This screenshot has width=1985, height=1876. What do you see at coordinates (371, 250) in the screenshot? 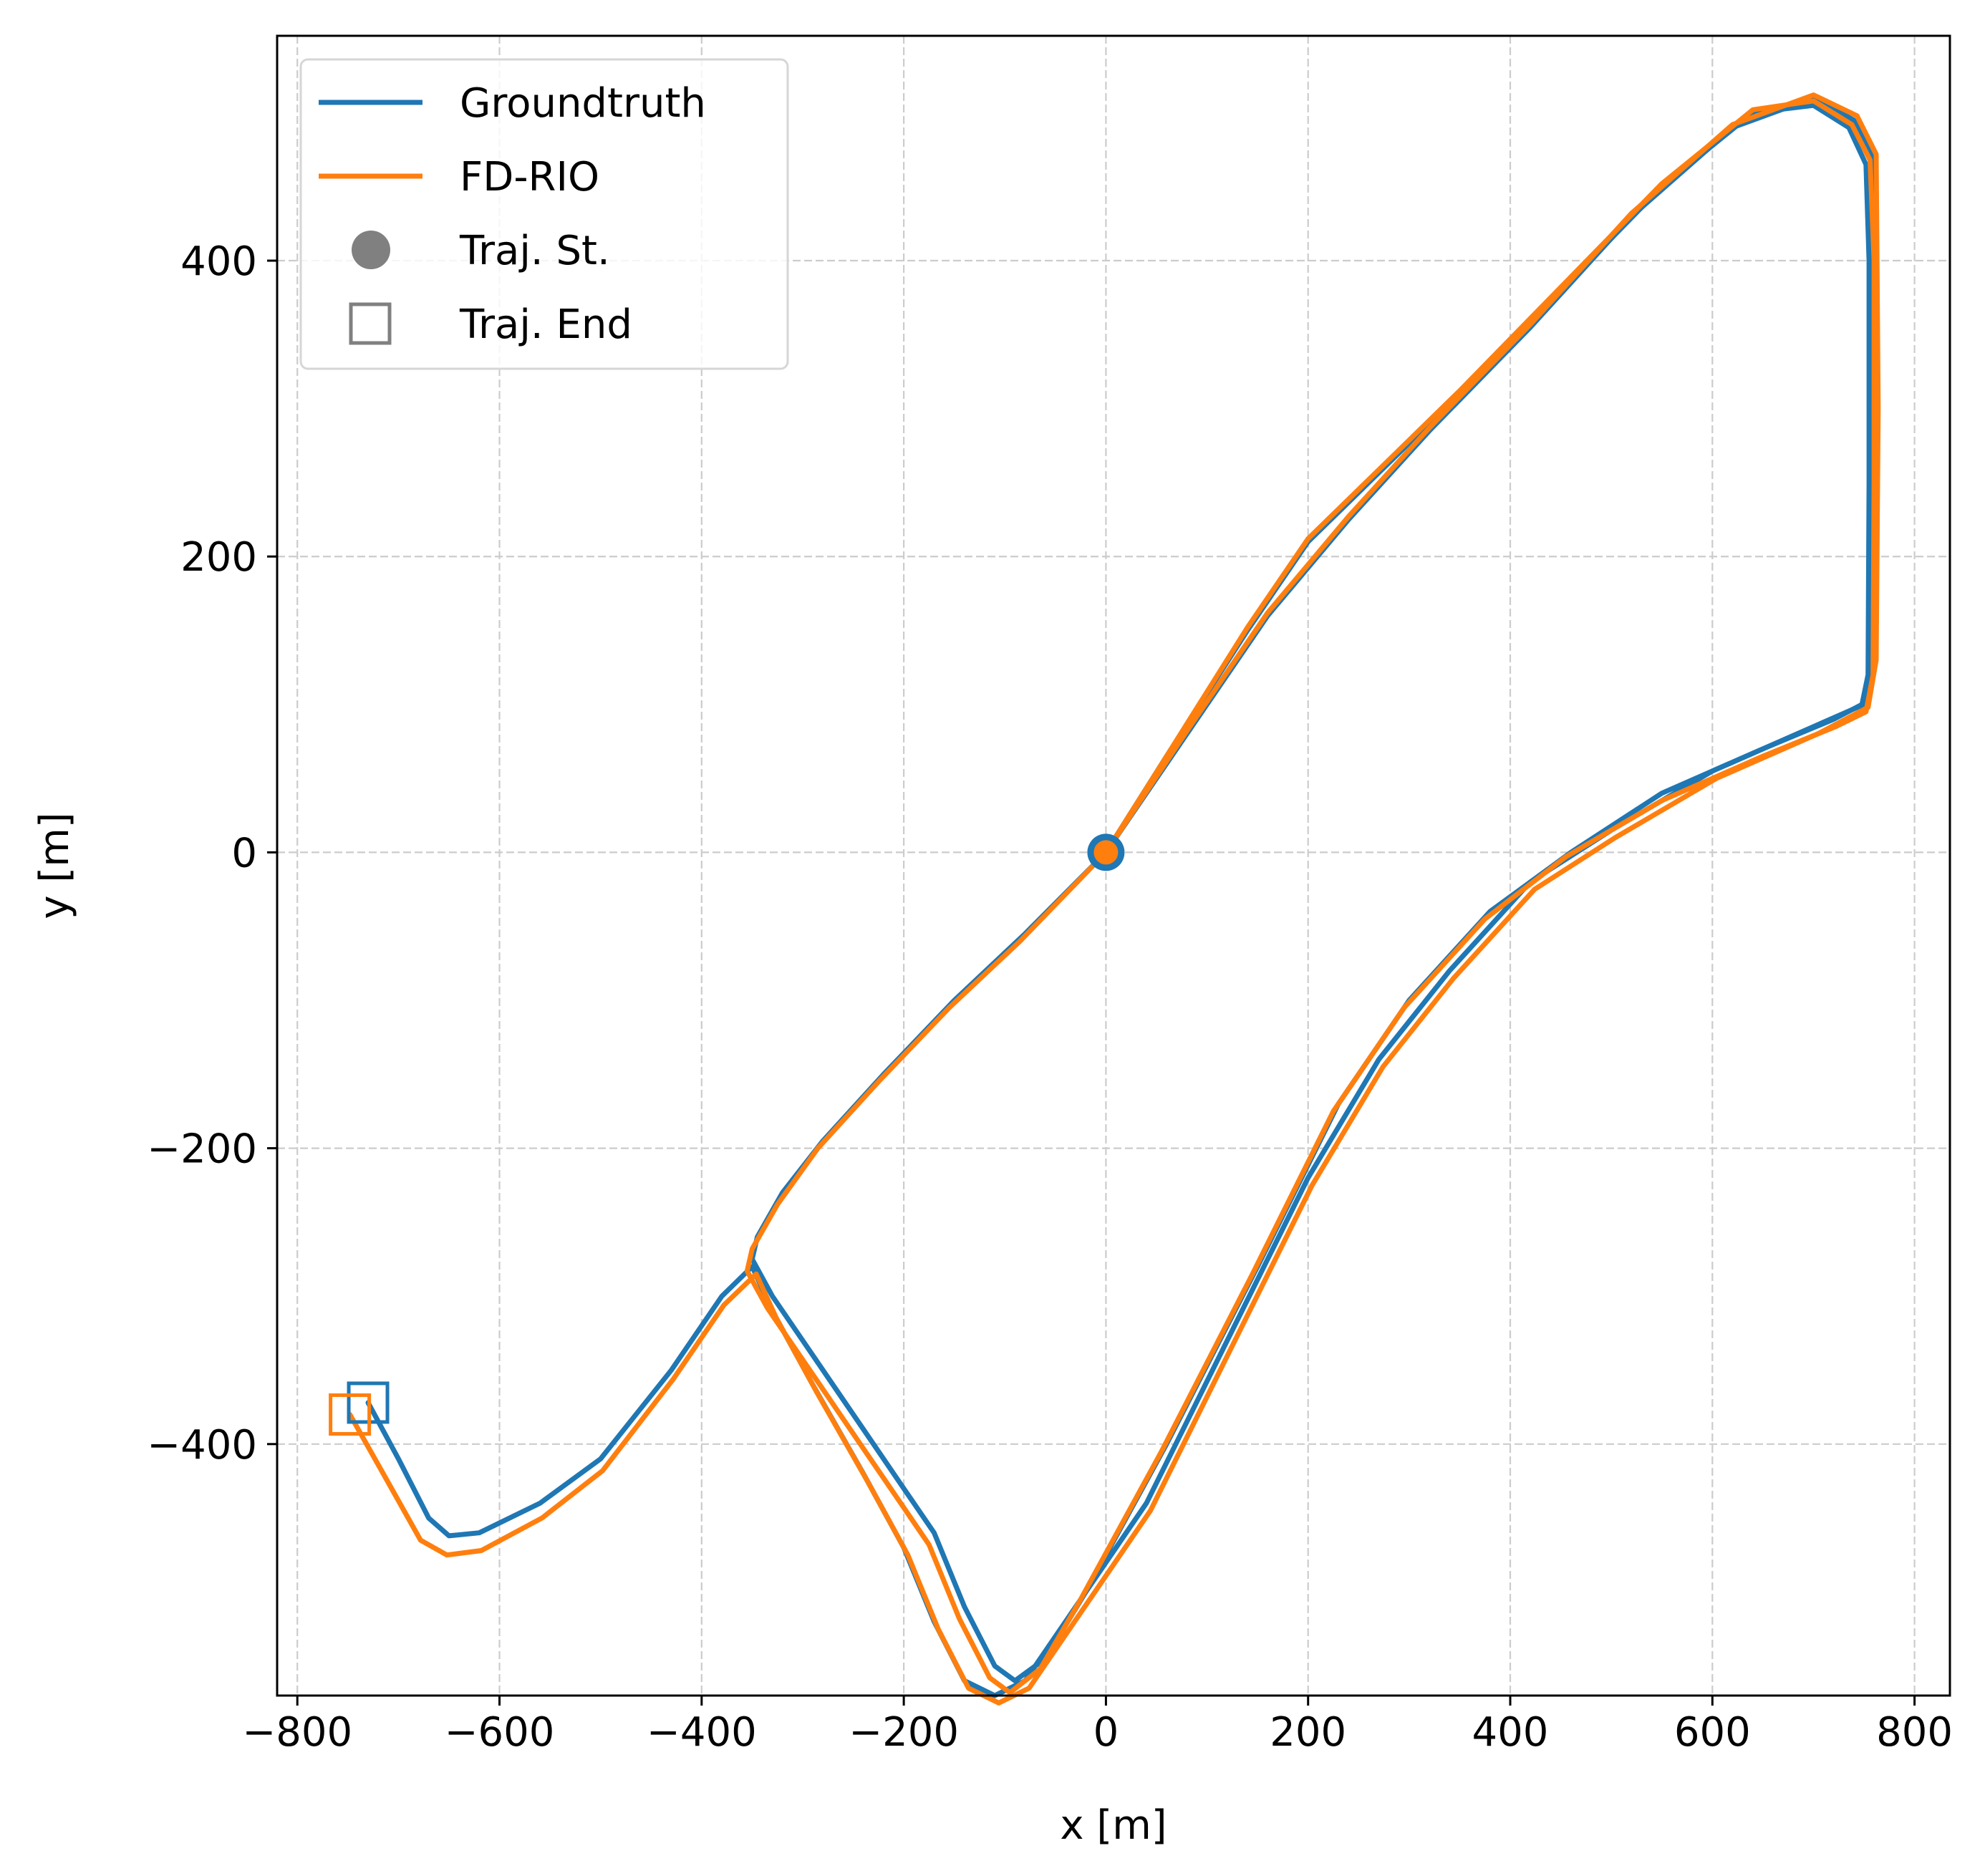
I see `legend-swatch-circle` at bounding box center [371, 250].